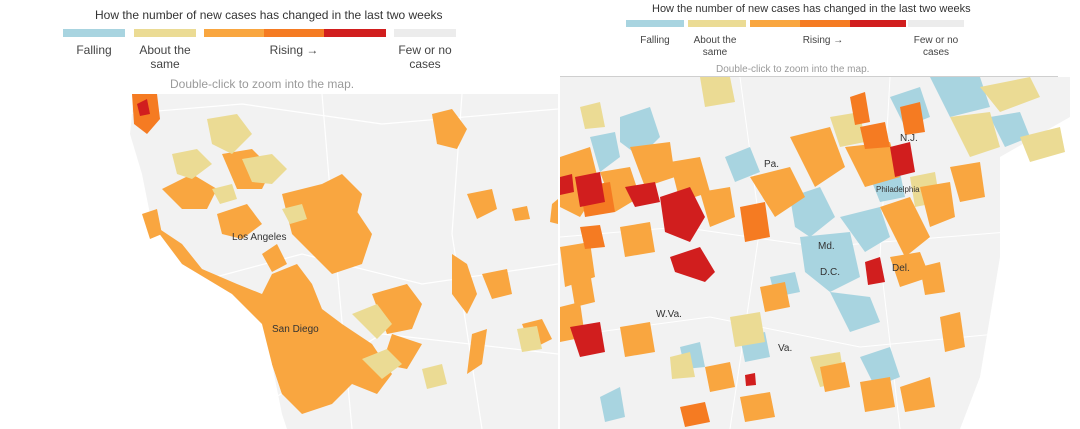  I want to click on map-label-dc: D.C., so click(830, 272).